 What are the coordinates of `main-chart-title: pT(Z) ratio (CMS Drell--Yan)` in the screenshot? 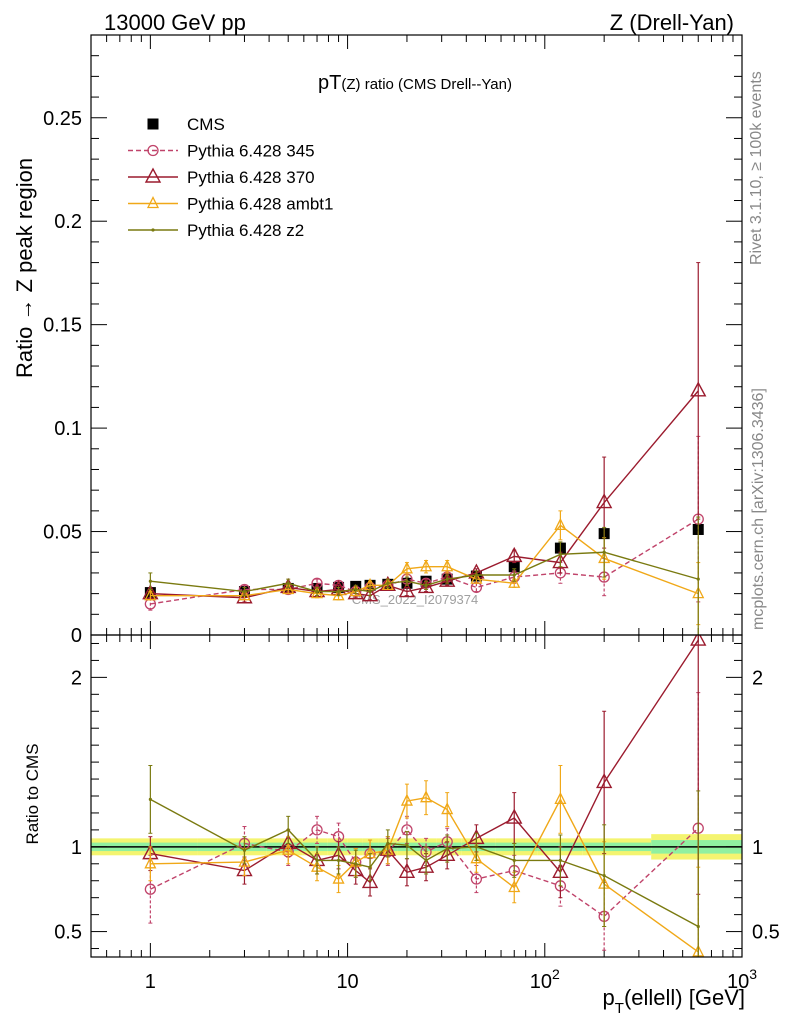 It's located at (415, 83).